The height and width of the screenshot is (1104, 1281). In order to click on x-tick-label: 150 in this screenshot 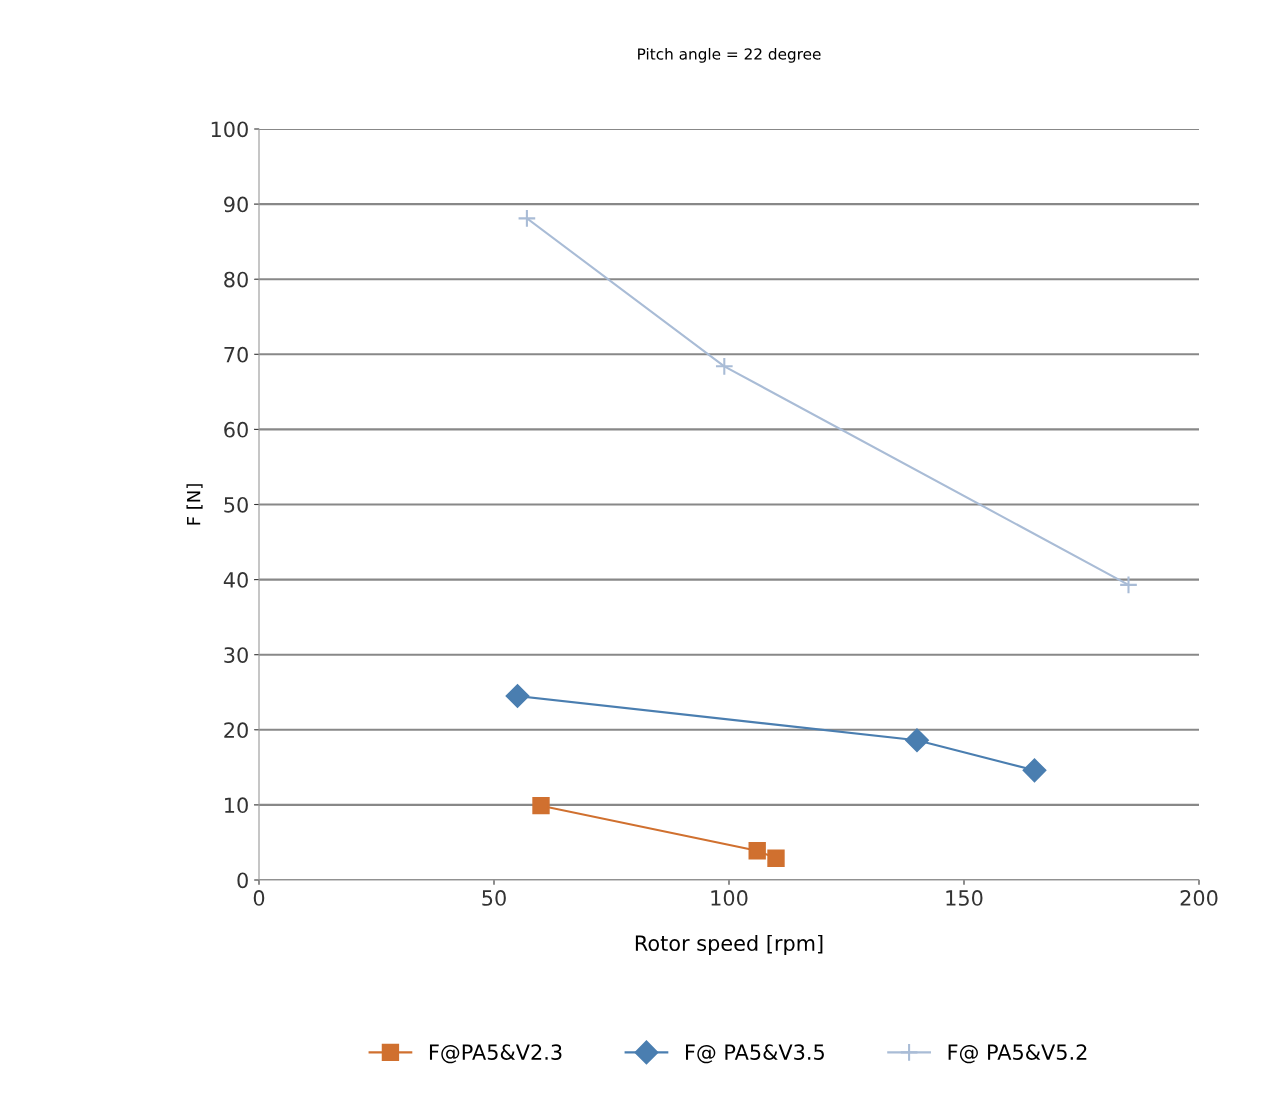, I will do `click(964, 898)`.